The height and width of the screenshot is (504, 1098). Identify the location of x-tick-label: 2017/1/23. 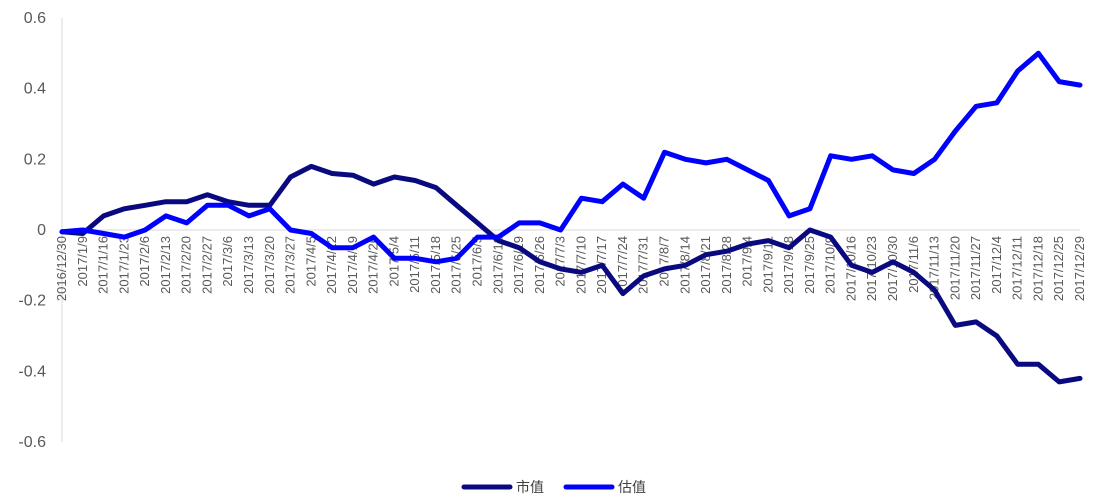
(123, 265).